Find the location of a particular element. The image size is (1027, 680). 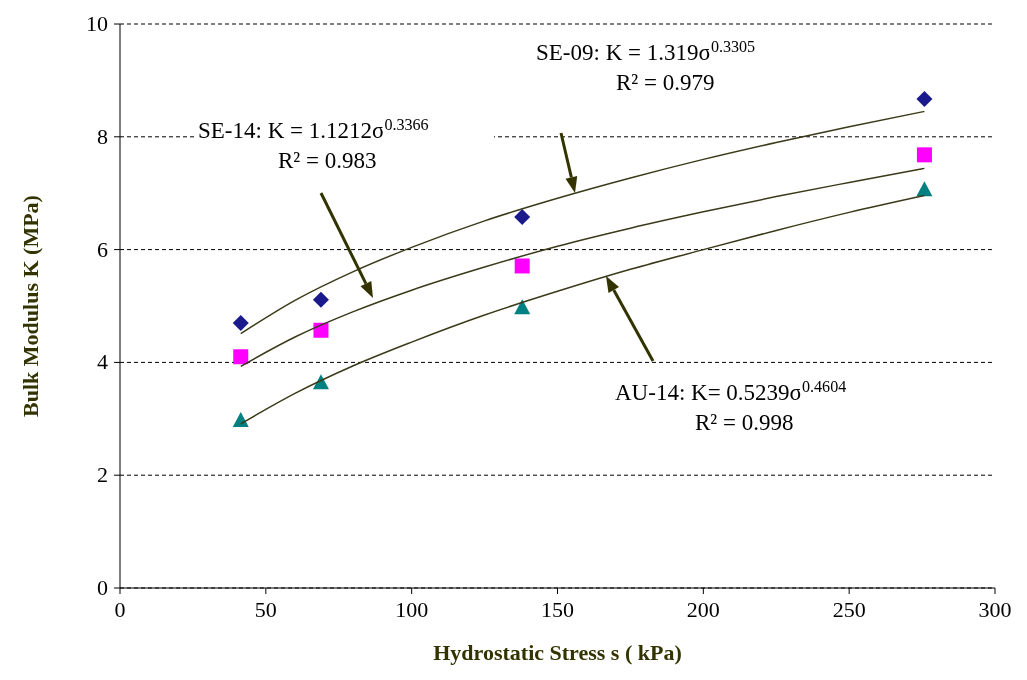

y-tick-label: 4 is located at coordinates (102, 362).